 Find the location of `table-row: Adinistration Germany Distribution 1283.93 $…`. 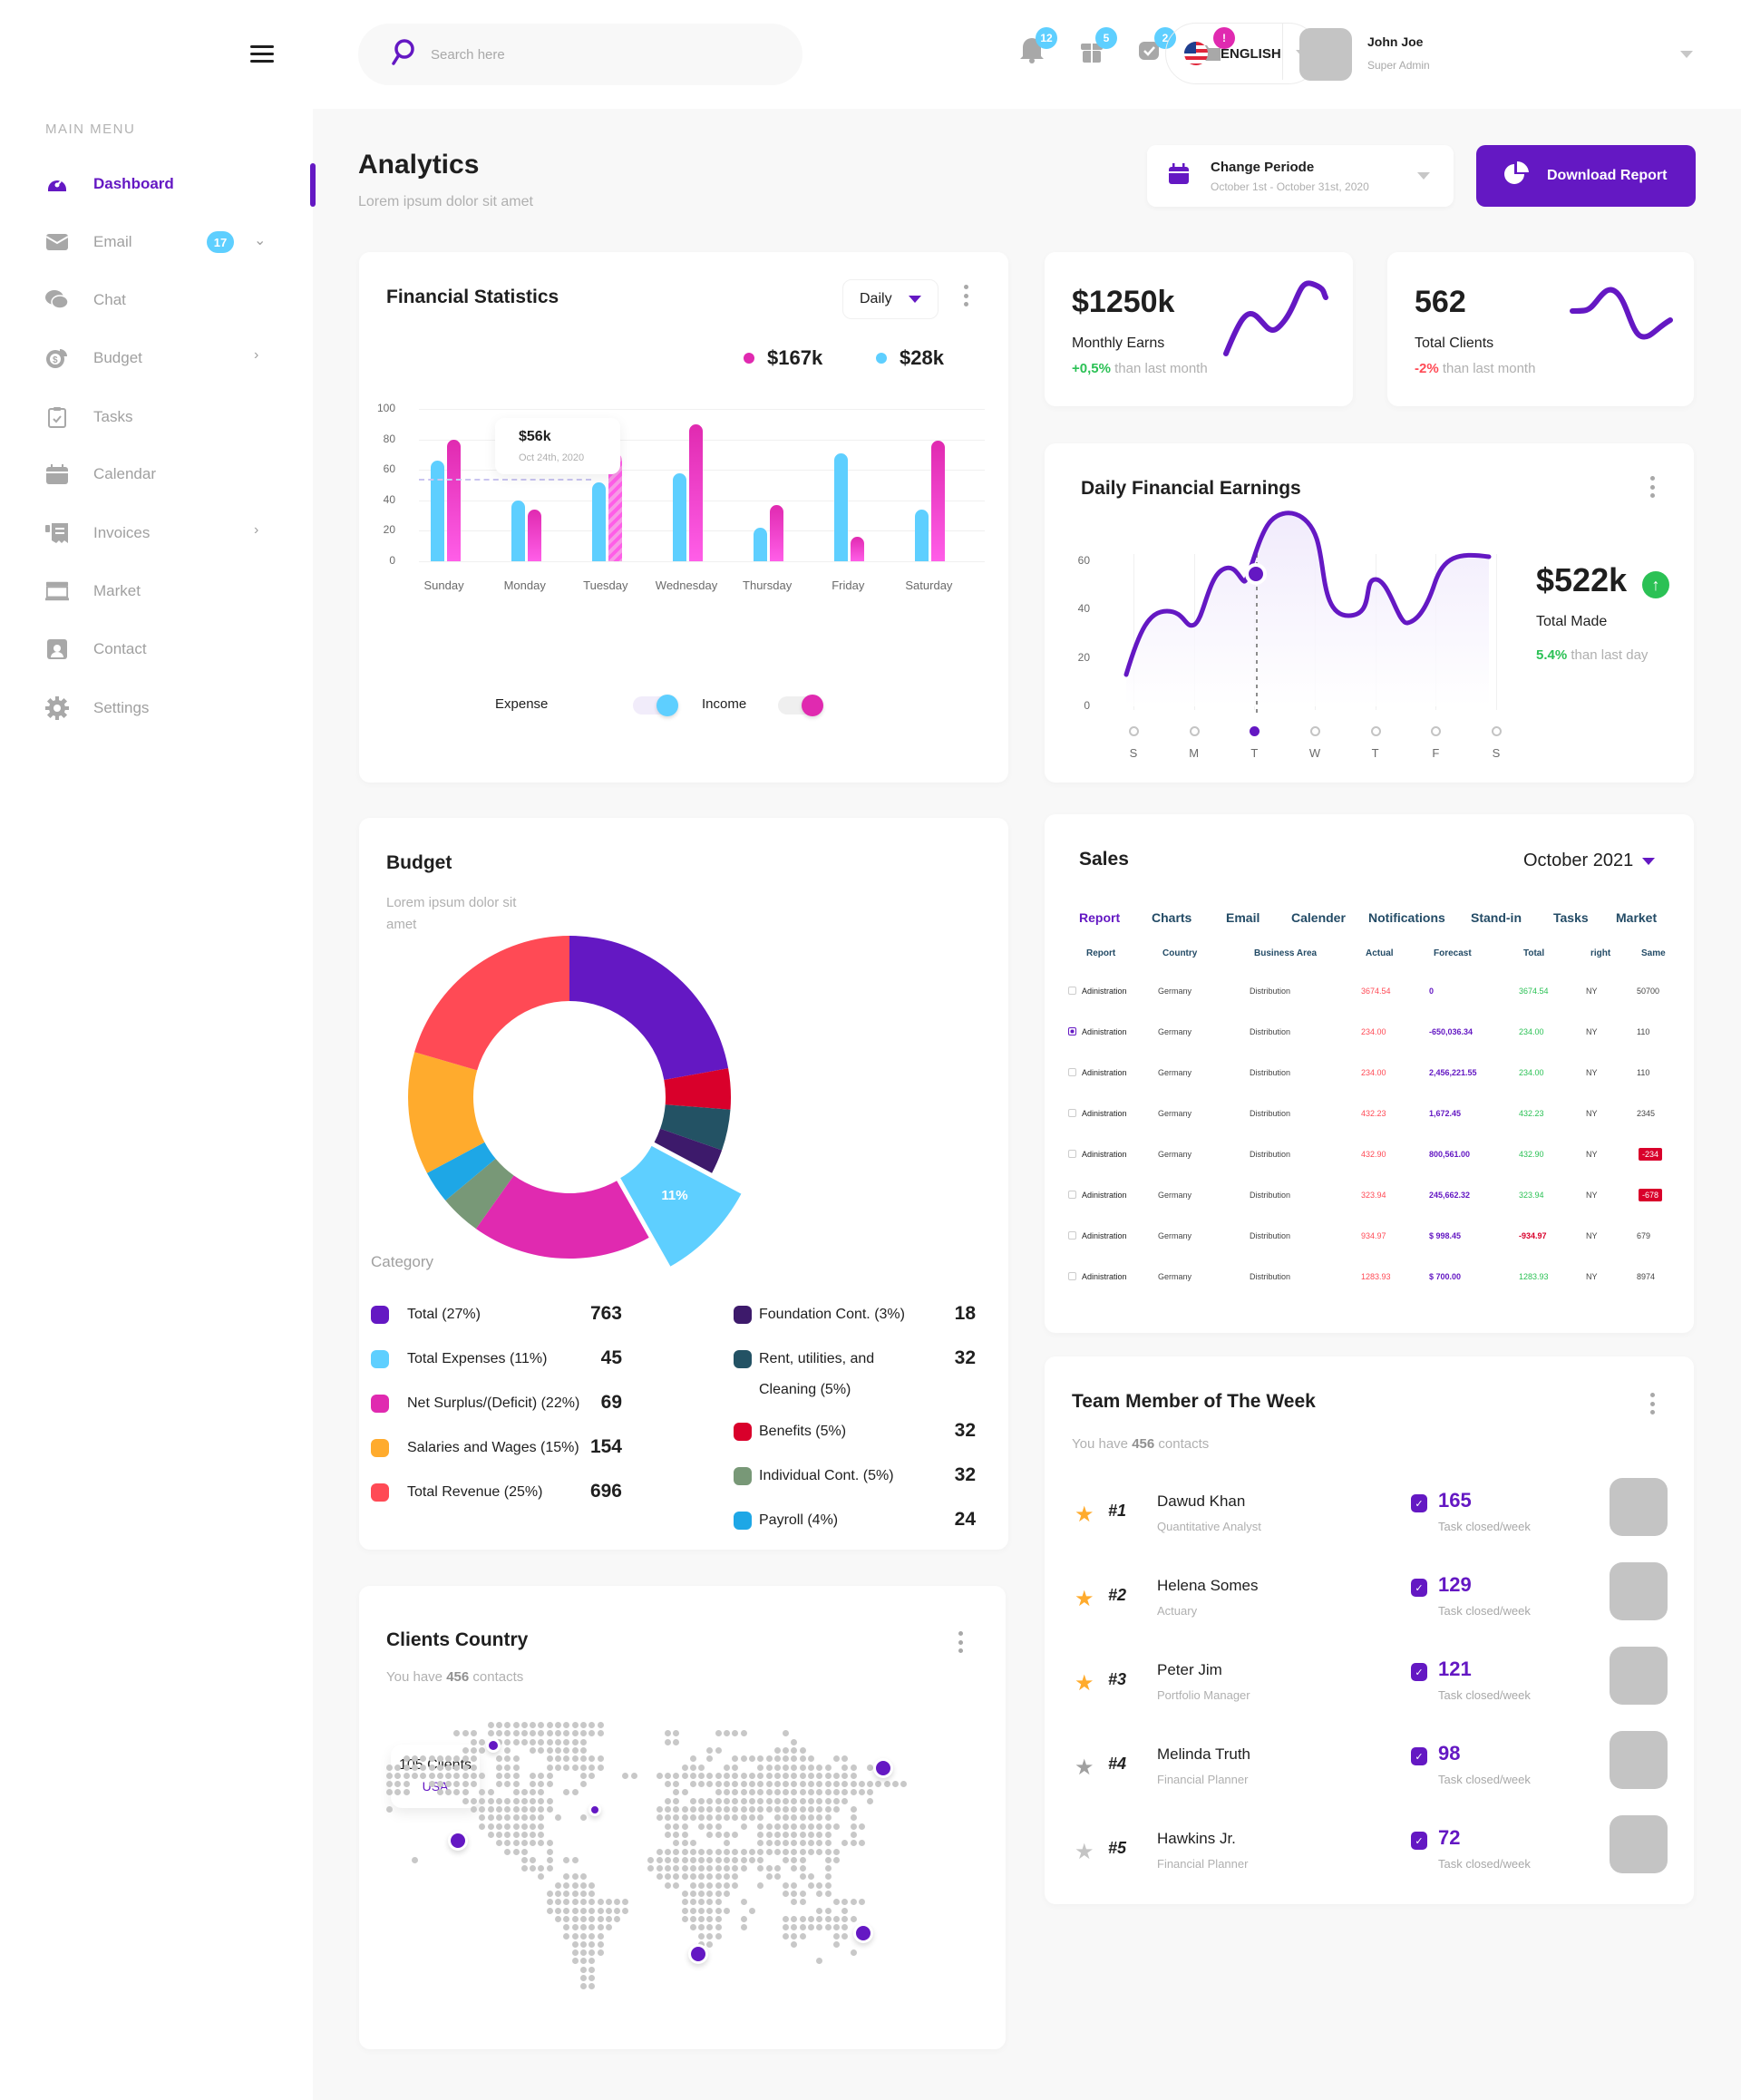

table-row: Adinistration Germany Distribution 1283.93 $… is located at coordinates (1351, 1281).